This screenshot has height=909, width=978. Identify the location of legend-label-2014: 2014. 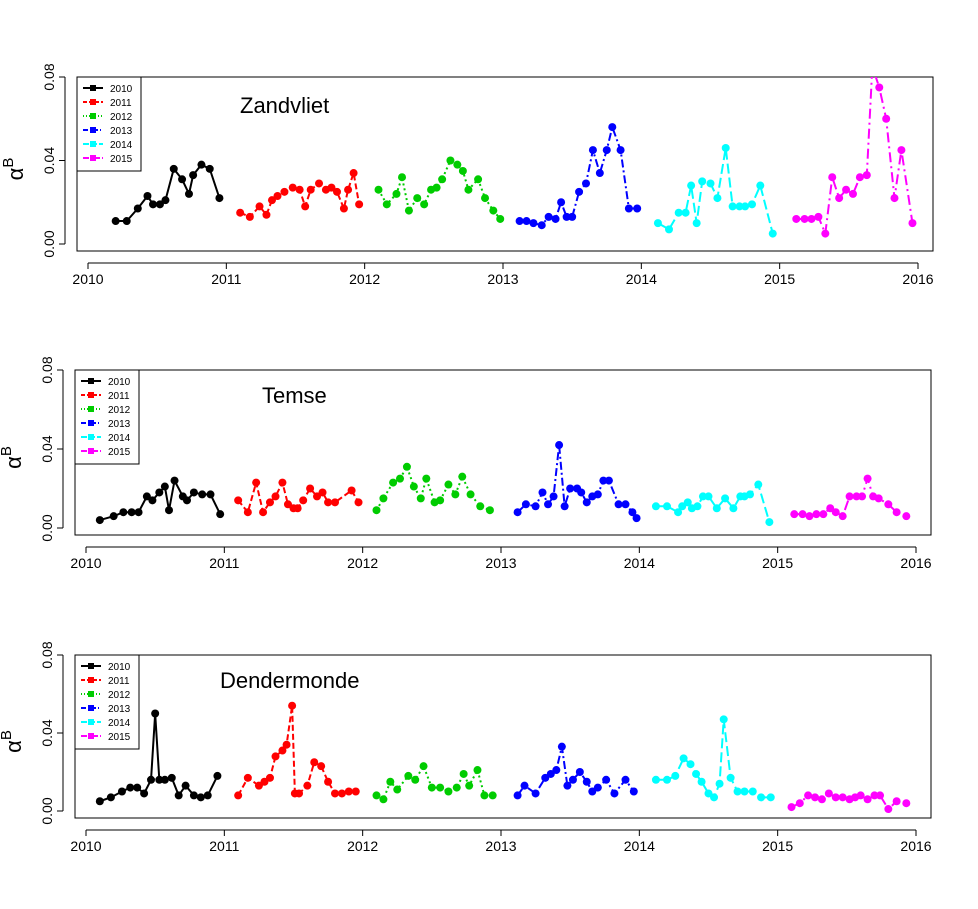
(119, 723).